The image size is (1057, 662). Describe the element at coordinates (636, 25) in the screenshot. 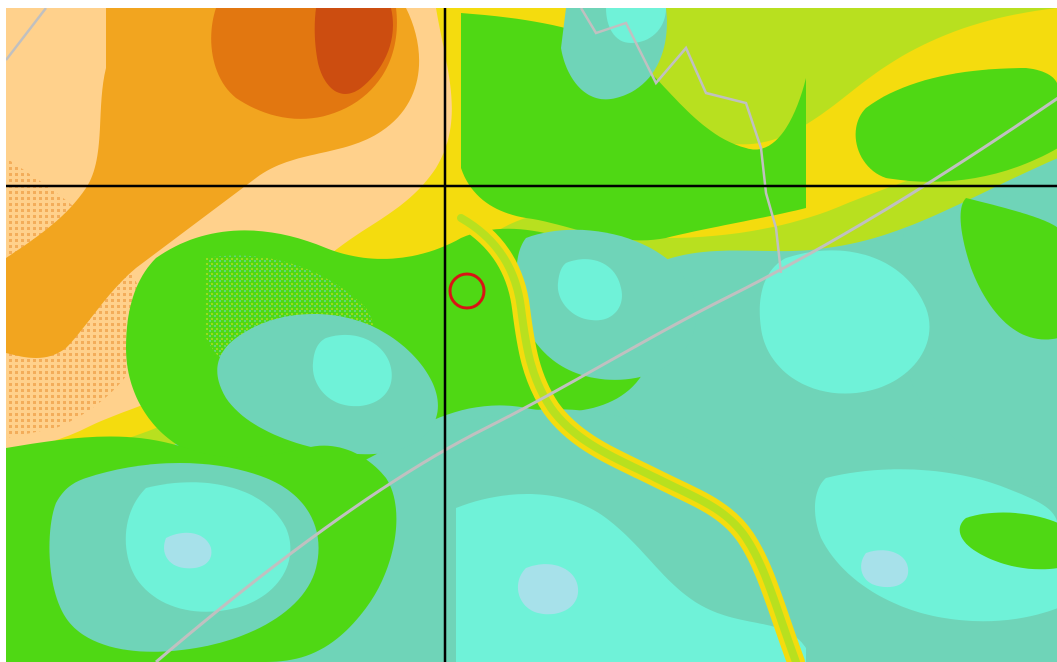

I see `zone-aqua-northeast` at that location.